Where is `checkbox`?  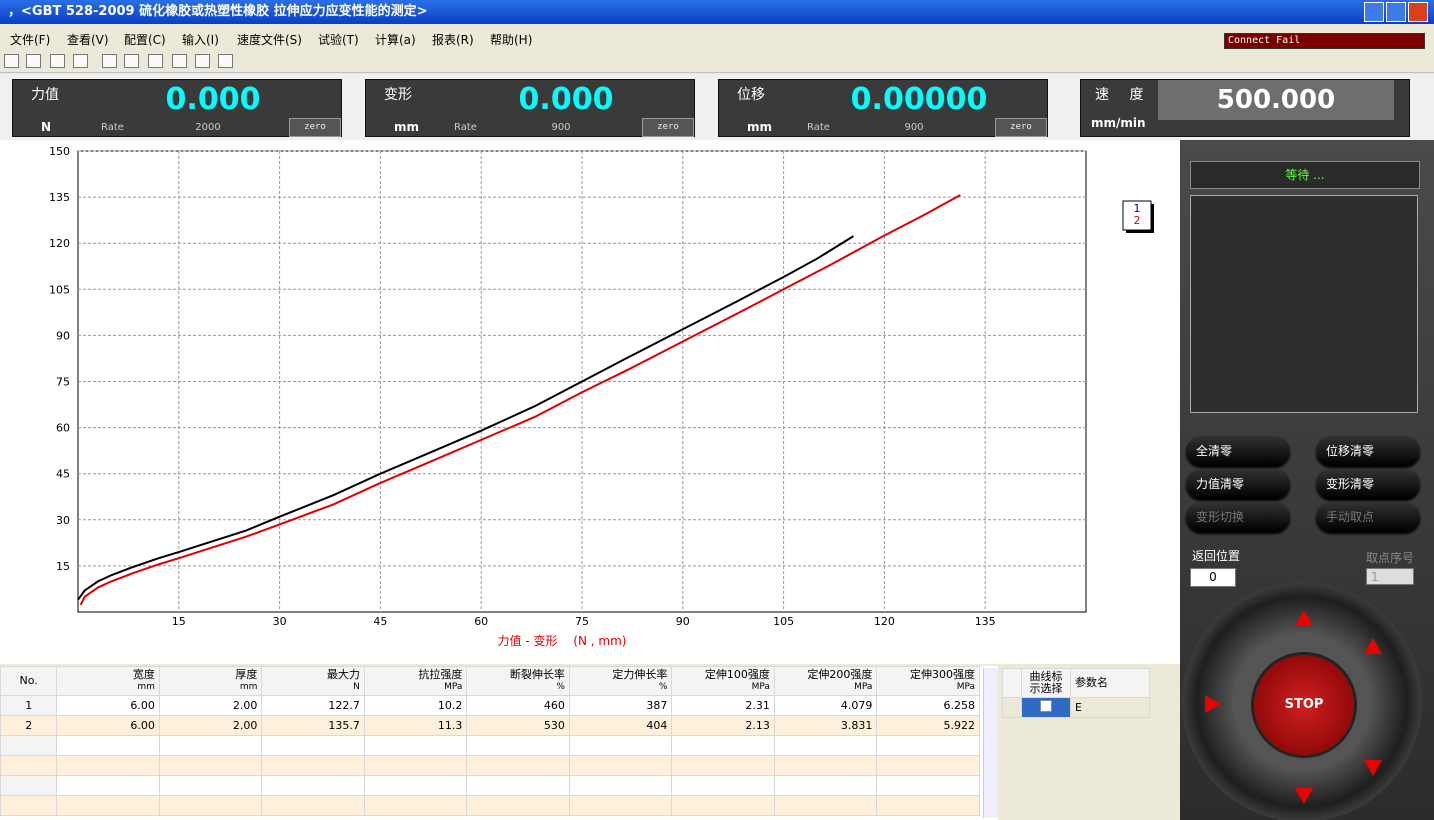
checkbox is located at coordinates (1046, 706).